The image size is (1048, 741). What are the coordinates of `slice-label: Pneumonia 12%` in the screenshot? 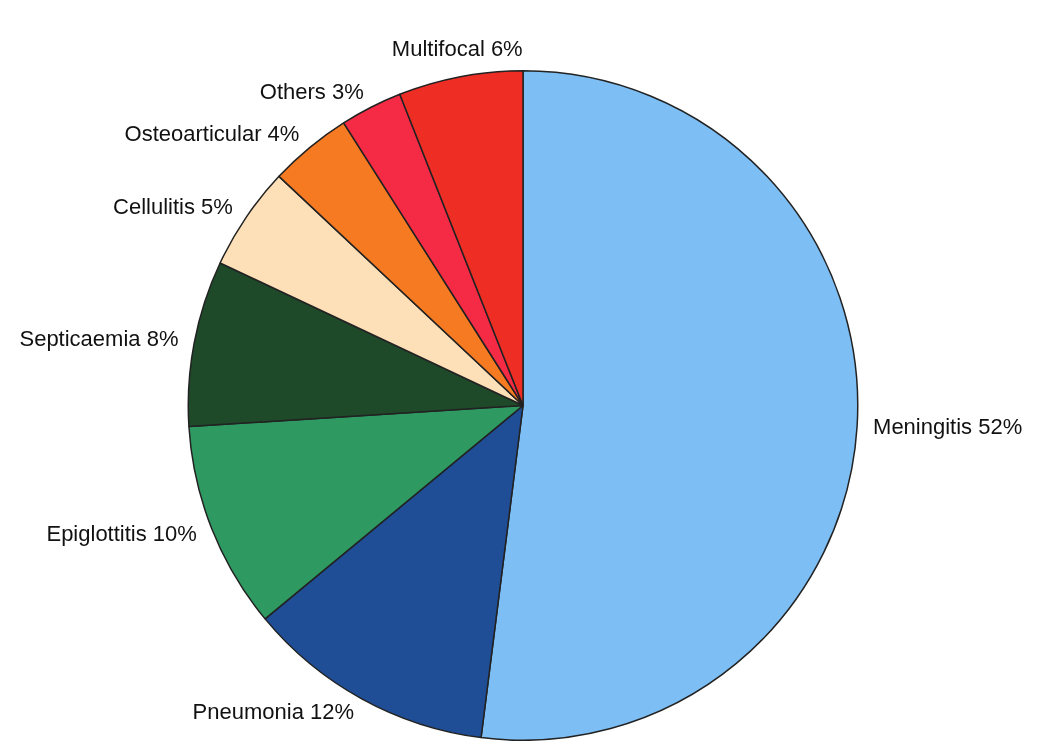 It's located at (273, 711).